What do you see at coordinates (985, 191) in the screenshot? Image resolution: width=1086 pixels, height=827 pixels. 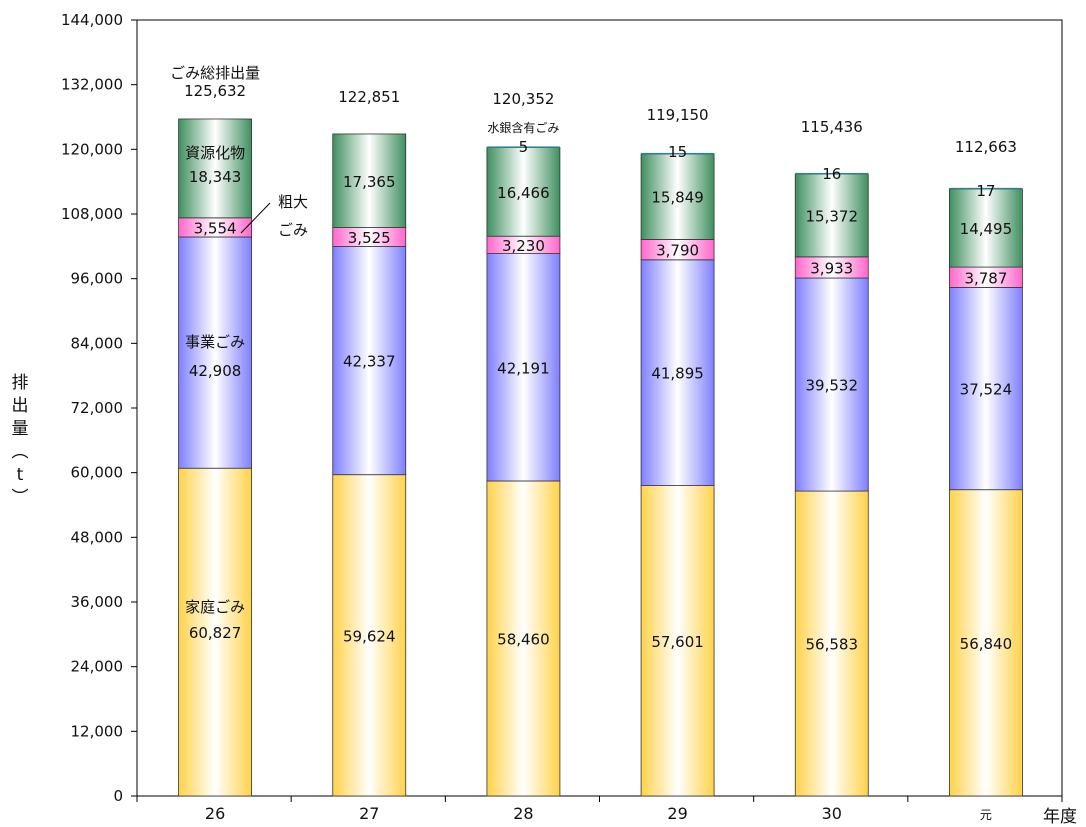 I see `mercury-value-label: 17` at bounding box center [985, 191].